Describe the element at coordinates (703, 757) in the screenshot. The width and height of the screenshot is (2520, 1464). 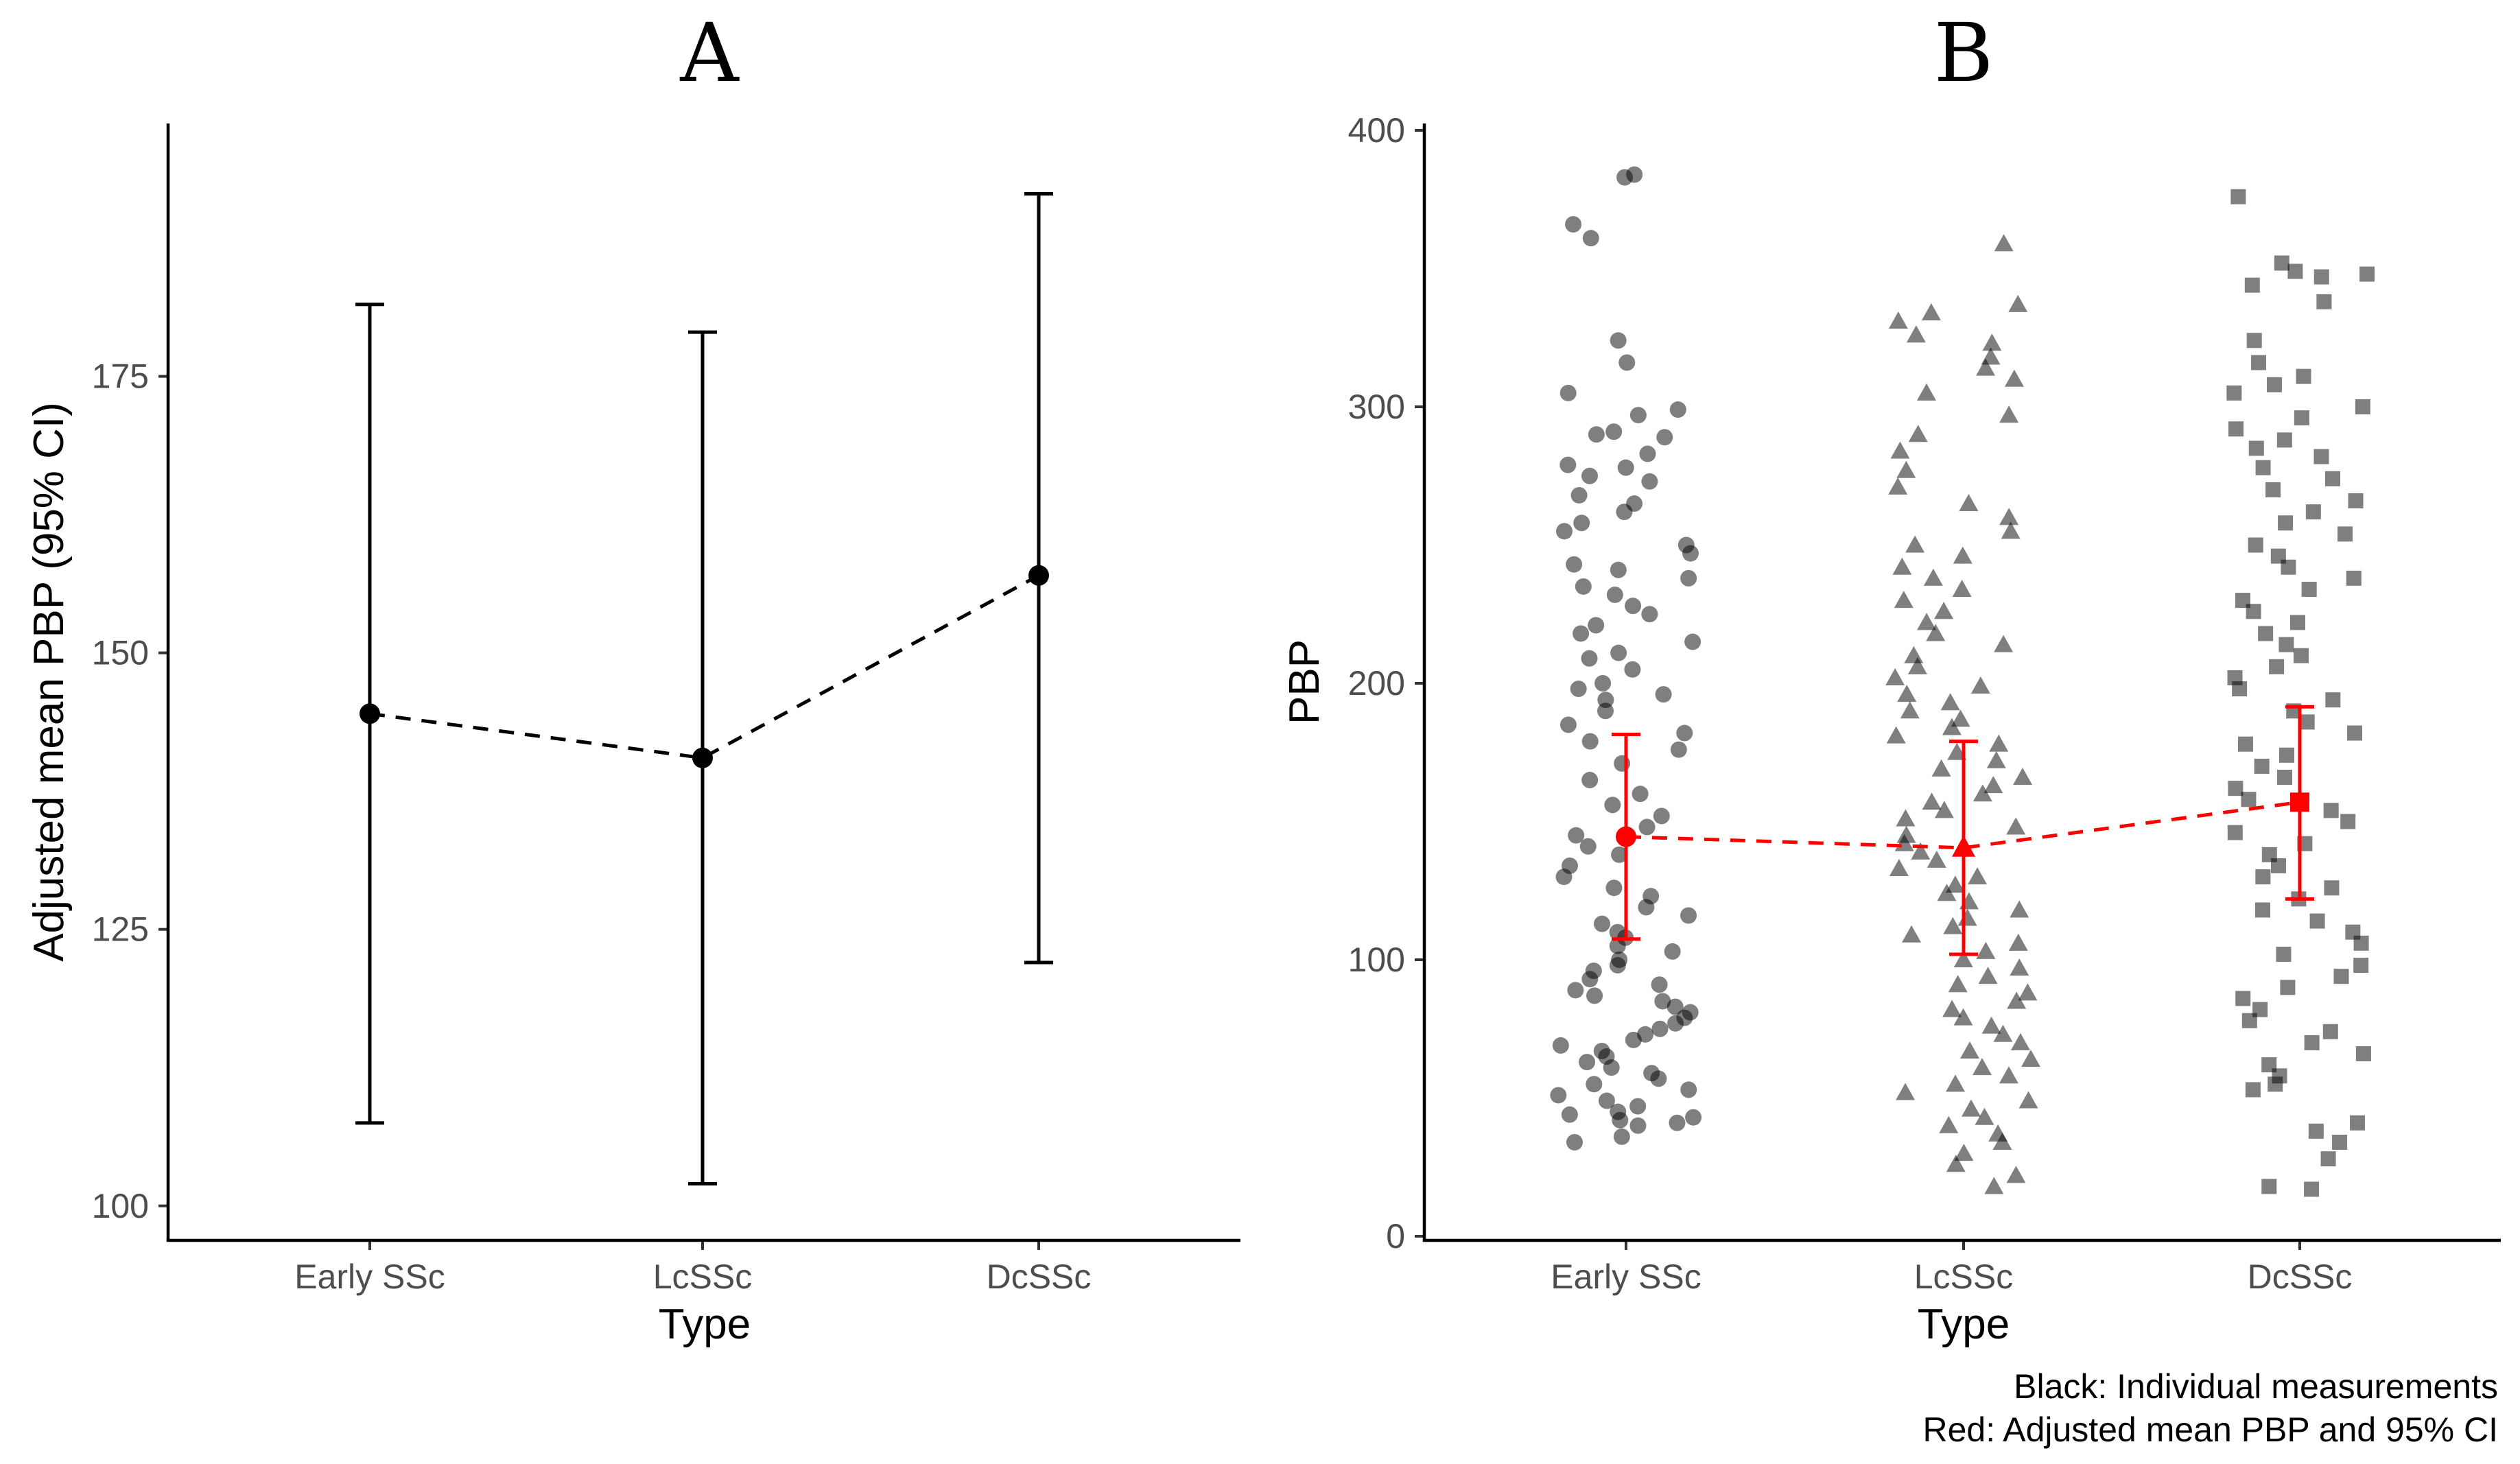
I see `panel-a-mean-point` at that location.